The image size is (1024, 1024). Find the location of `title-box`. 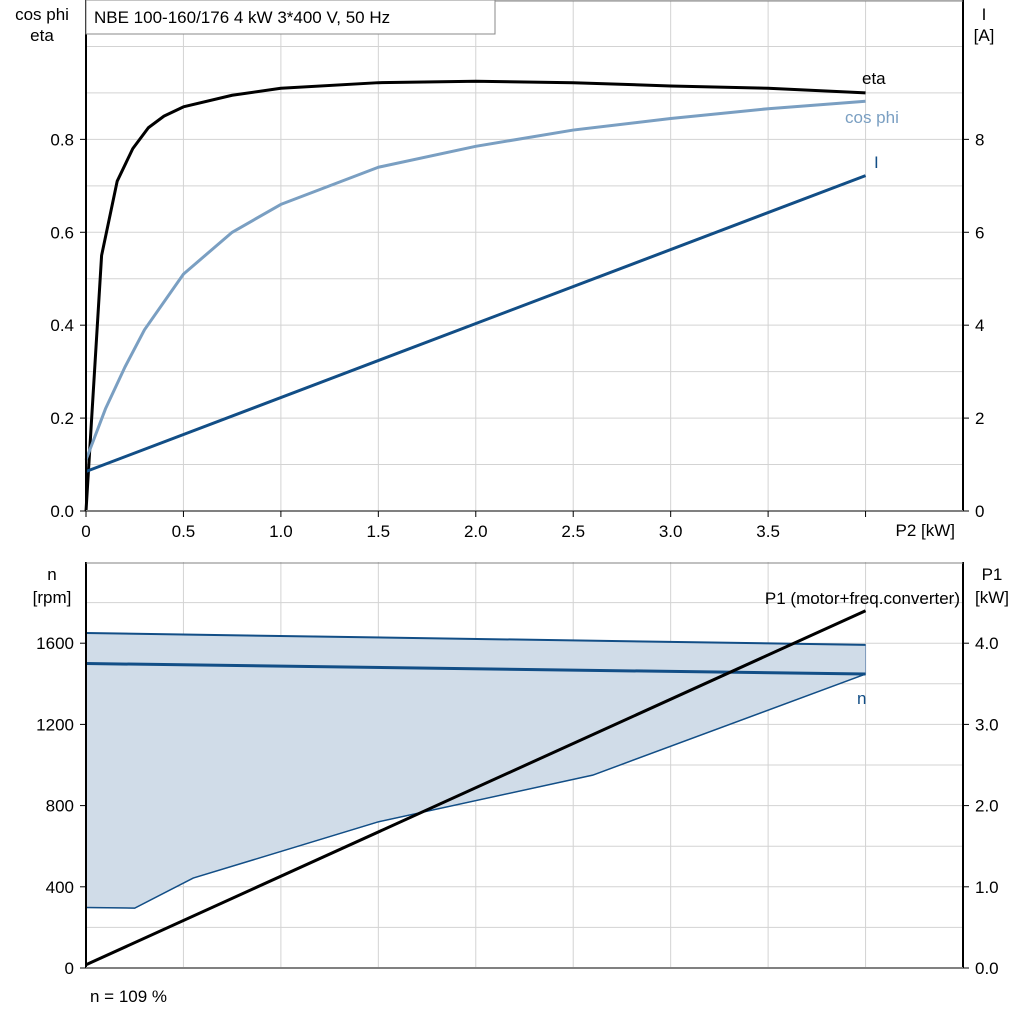

title-box is located at coordinates (290, 17).